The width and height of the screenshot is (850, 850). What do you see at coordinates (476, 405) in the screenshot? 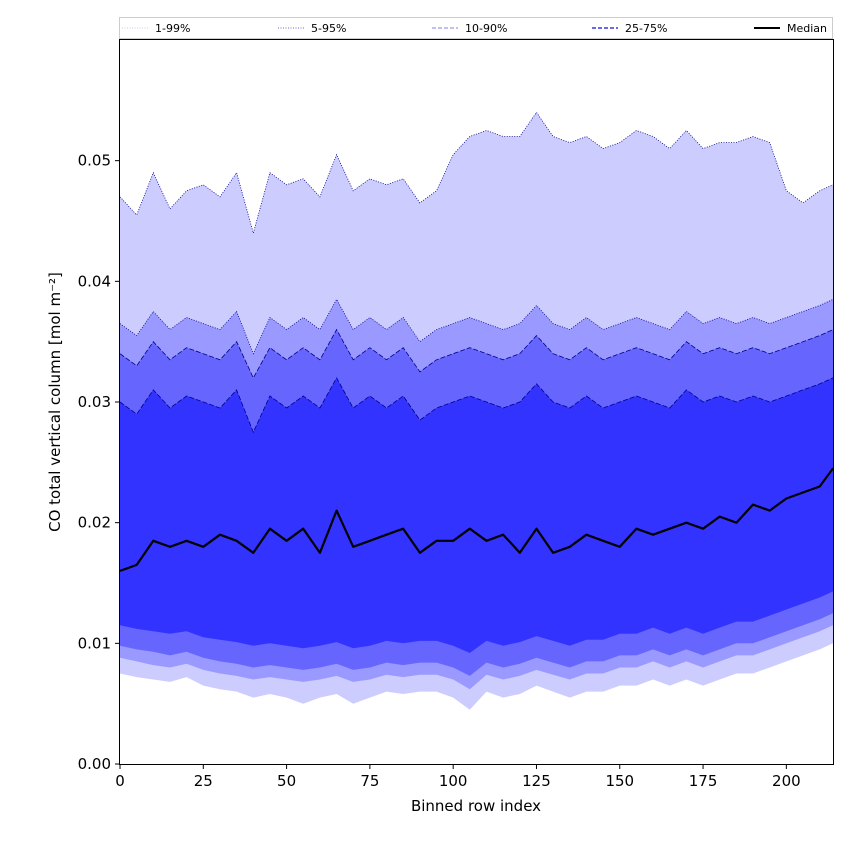
I see `band-edge-25-75%` at bounding box center [476, 405].